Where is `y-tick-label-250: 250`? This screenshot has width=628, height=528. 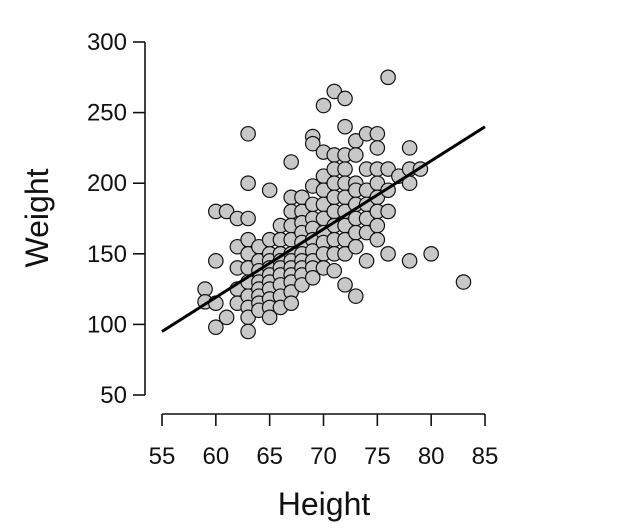 y-tick-label-250: 250 is located at coordinates (107, 113).